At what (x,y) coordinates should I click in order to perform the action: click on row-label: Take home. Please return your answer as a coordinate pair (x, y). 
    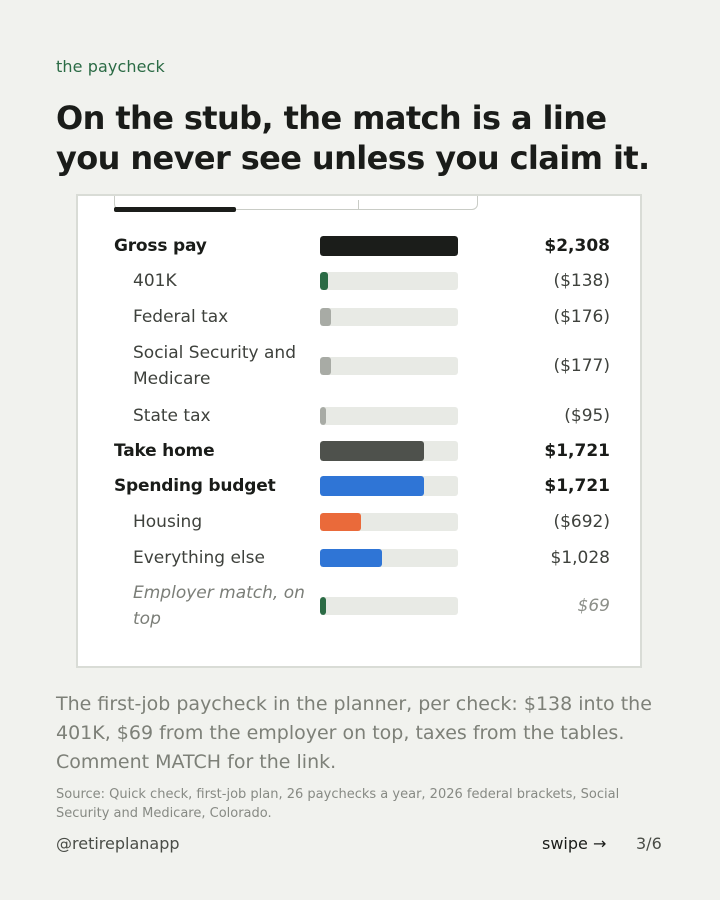
    Looking at the image, I should click on (164, 451).